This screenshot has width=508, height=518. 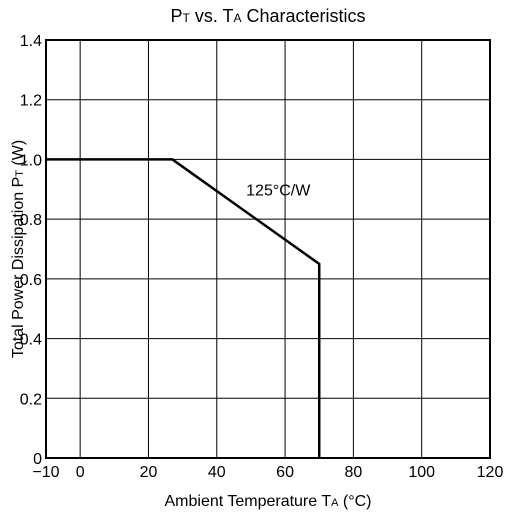 What do you see at coordinates (31, 160) in the screenshot?
I see `y-tick-label: 1.0` at bounding box center [31, 160].